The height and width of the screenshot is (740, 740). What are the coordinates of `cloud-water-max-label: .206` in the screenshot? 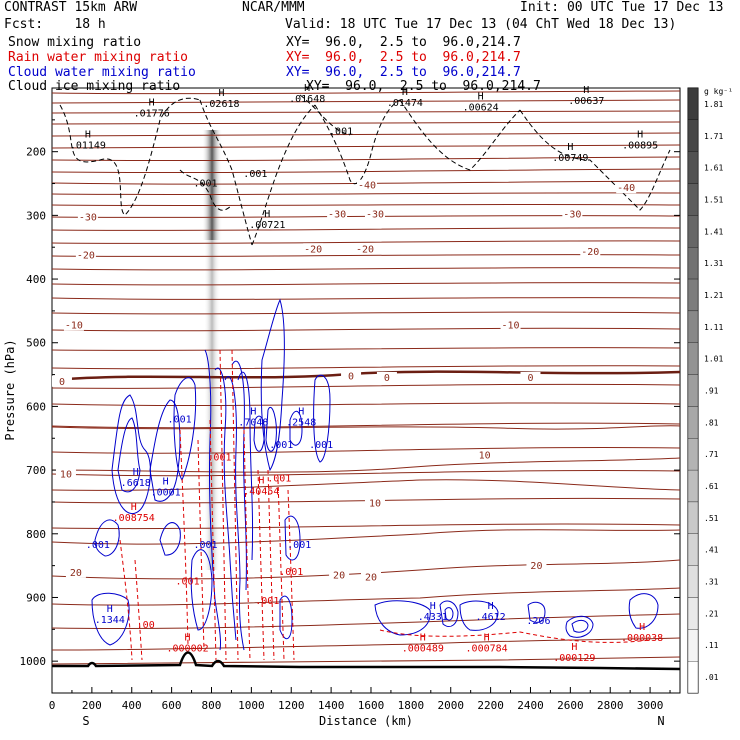 It's located at (538, 621).